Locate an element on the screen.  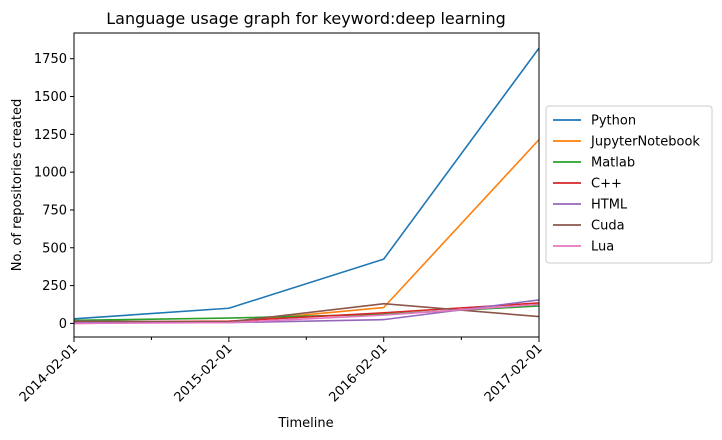
y-tick-label: 1750 is located at coordinates (50, 59).